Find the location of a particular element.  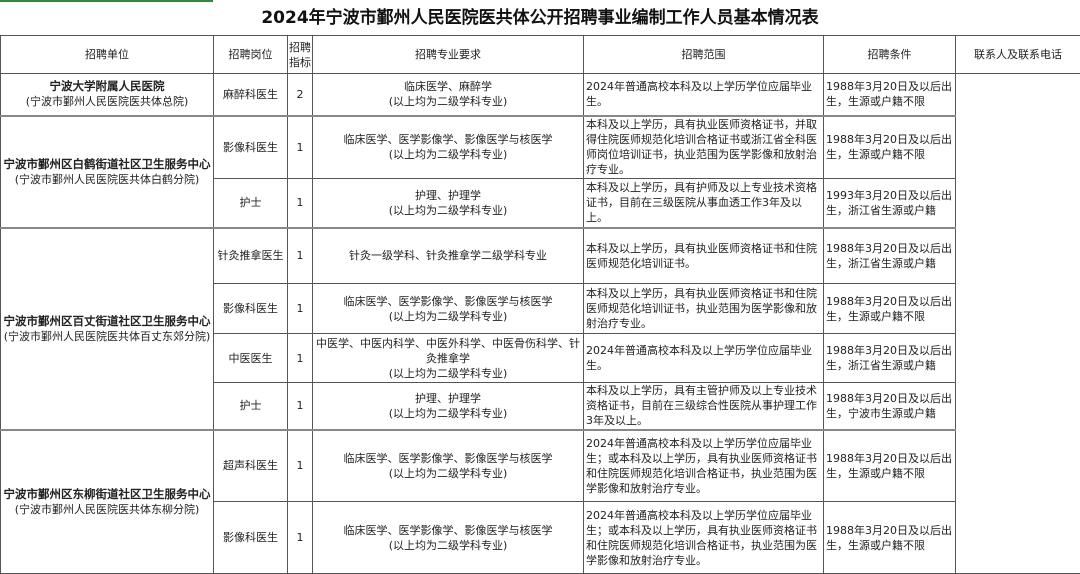

major-cell: 针灸一级学科、针灸推拿学二级学科专业 is located at coordinates (448, 256).